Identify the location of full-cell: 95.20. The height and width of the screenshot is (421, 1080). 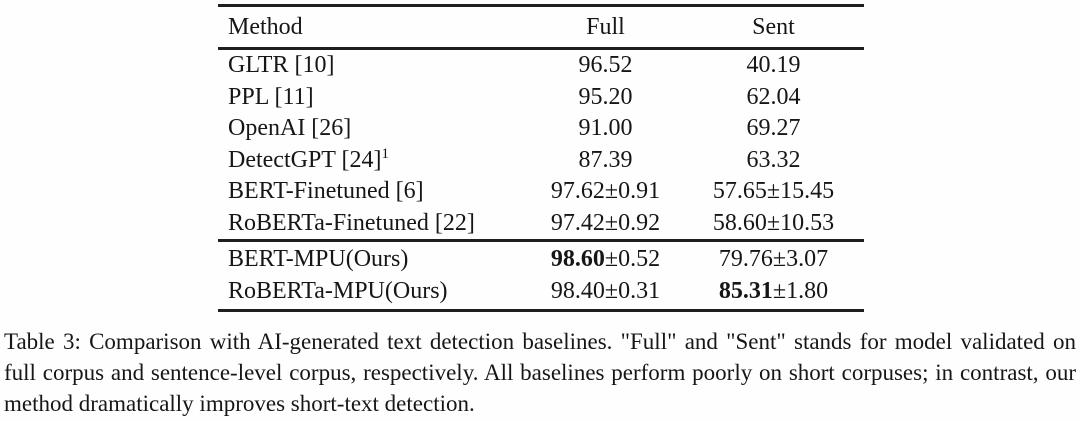
(605, 97).